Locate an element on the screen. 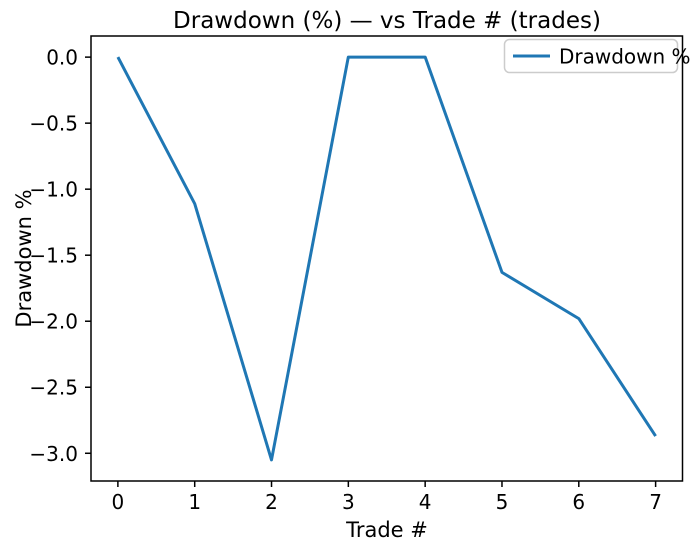  y-tick-label: 0.0 is located at coordinates (62, 58).